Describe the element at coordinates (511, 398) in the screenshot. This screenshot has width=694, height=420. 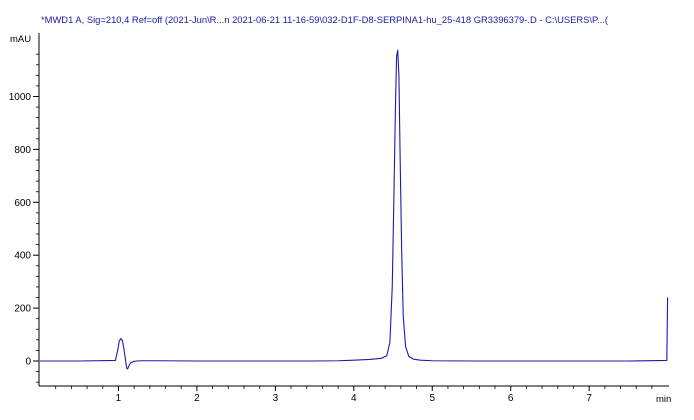
I see `x-tick-label: 6` at that location.